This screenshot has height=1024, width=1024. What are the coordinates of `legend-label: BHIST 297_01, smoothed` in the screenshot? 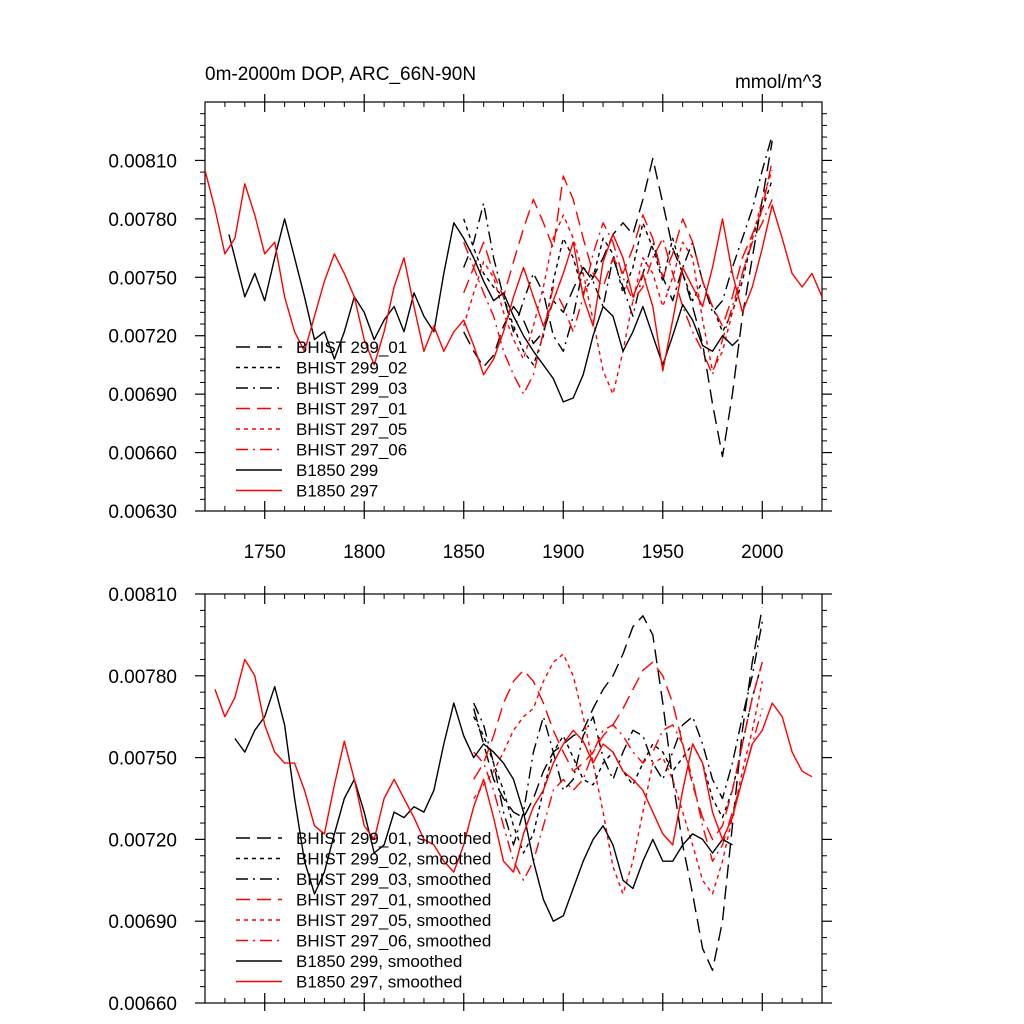 It's located at (393, 900).